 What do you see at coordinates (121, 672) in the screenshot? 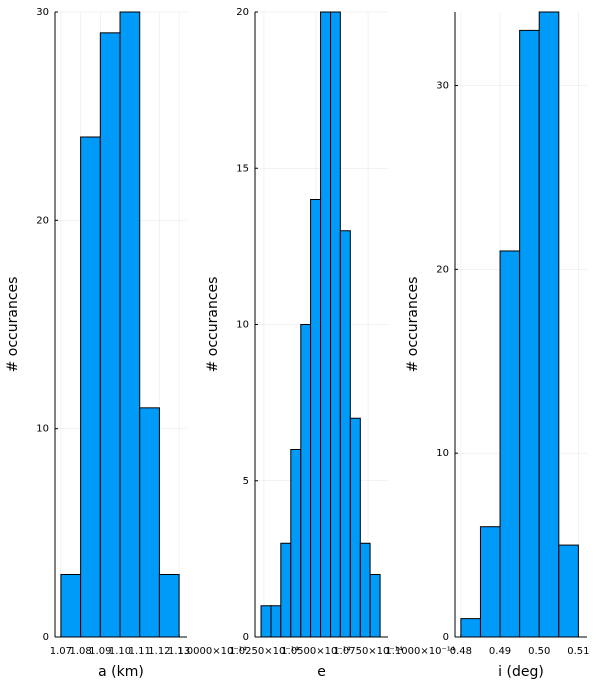
I see `x-axis-label: a (km)` at bounding box center [121, 672].